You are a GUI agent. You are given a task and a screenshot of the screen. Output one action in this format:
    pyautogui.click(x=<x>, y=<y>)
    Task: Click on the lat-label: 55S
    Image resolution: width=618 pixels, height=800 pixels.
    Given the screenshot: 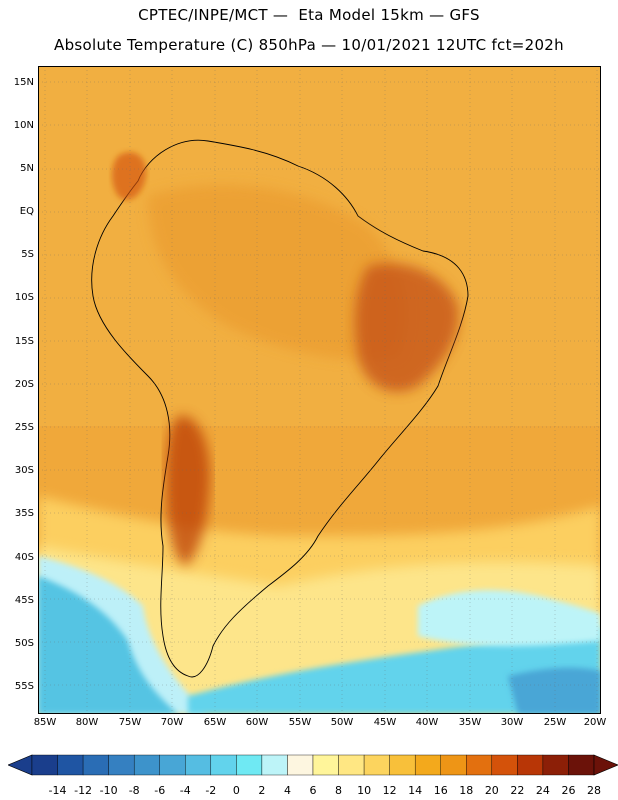 What is the action you would take?
    pyautogui.click(x=24, y=686)
    